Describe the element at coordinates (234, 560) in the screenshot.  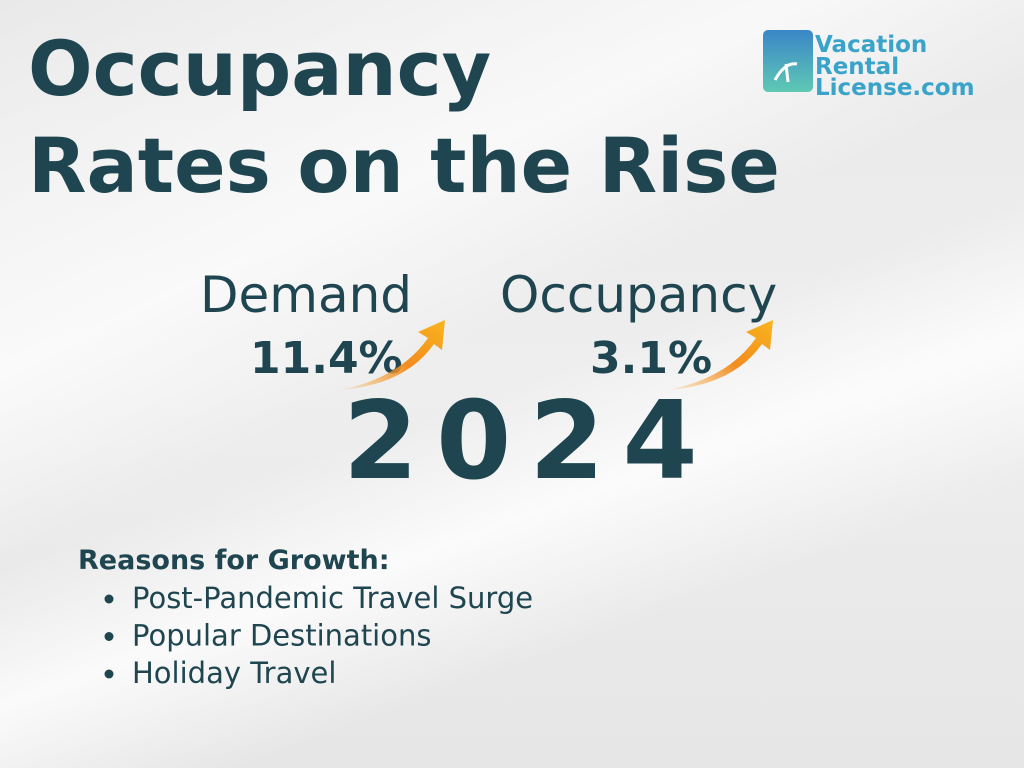
I see `reasons-heading: Reasons for Growth:` at that location.